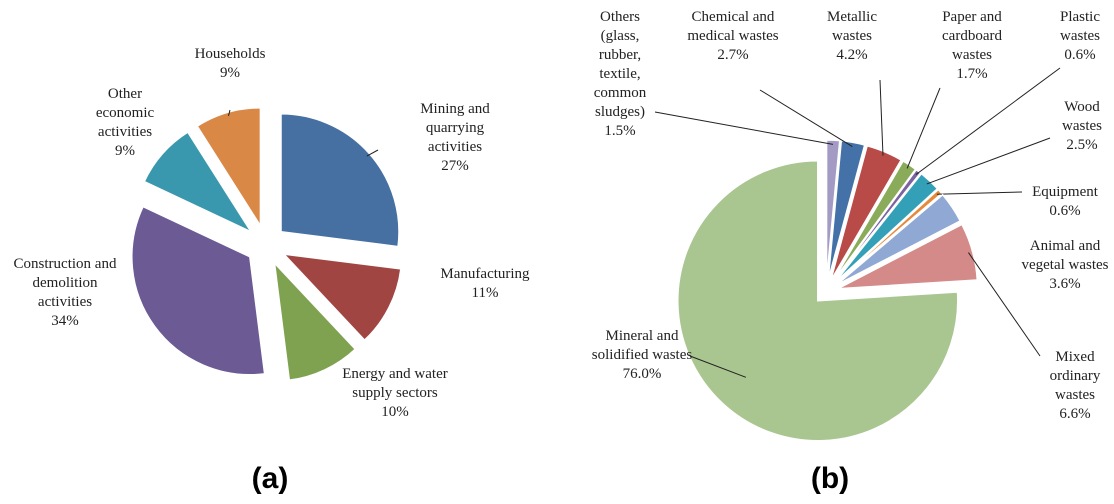 This screenshot has height=504, width=1114. I want to click on category-name: Construction and demolition activities, so click(65, 283).